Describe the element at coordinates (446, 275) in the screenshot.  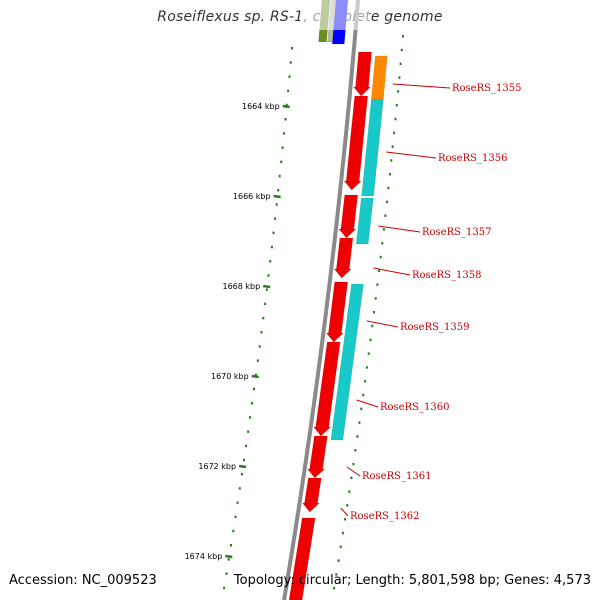
I see `gene-label: RoseRS_1358` at that location.